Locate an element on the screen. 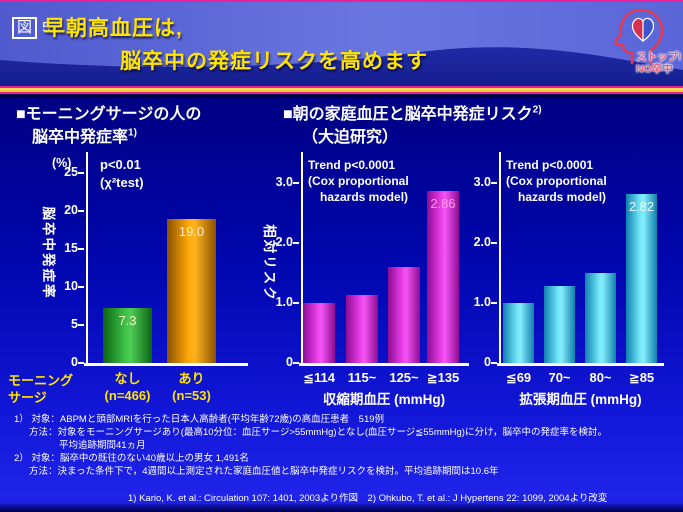  footnote-line: 平均追跡期間41ヵ月 is located at coordinates (102, 445).